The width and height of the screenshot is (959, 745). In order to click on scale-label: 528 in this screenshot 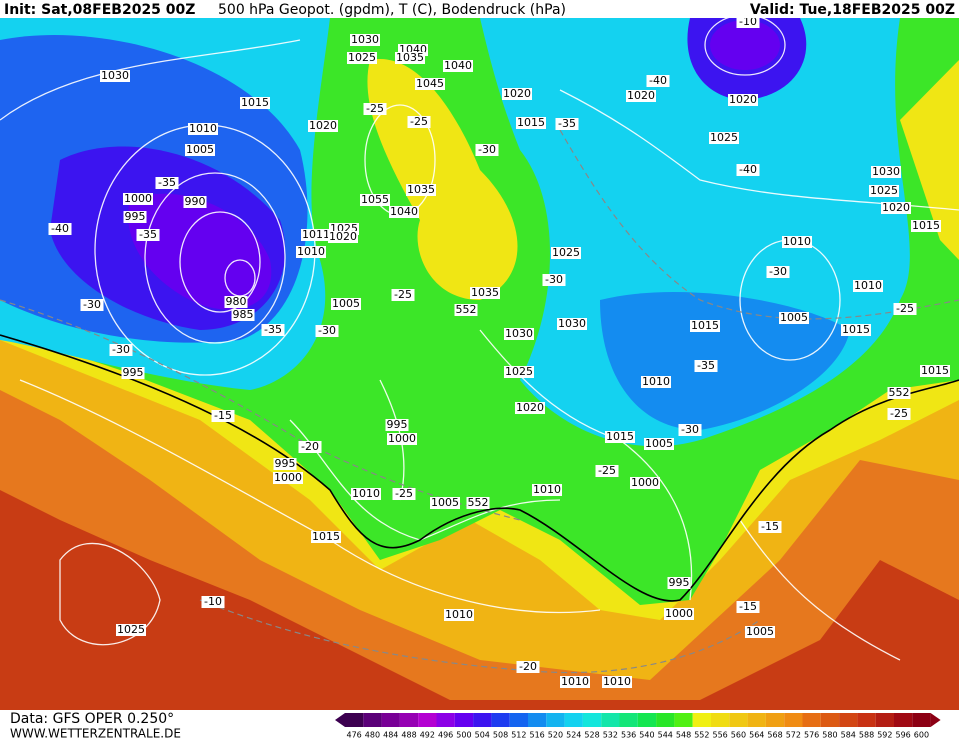, I will do `click(591, 735)`.